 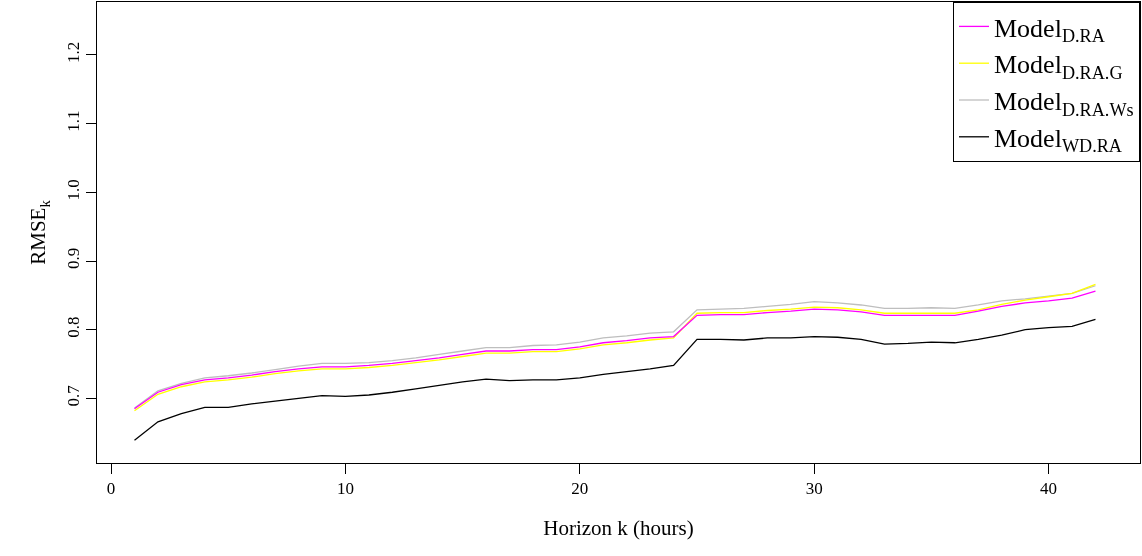 I want to click on x-tick-label: 10, so click(x=345, y=489).